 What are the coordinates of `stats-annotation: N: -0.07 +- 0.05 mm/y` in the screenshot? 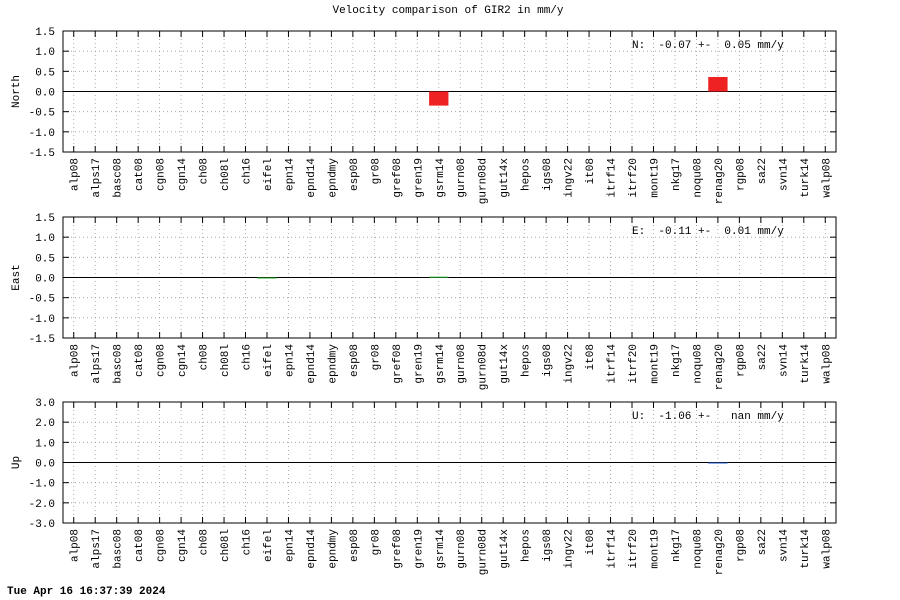 It's located at (708, 46).